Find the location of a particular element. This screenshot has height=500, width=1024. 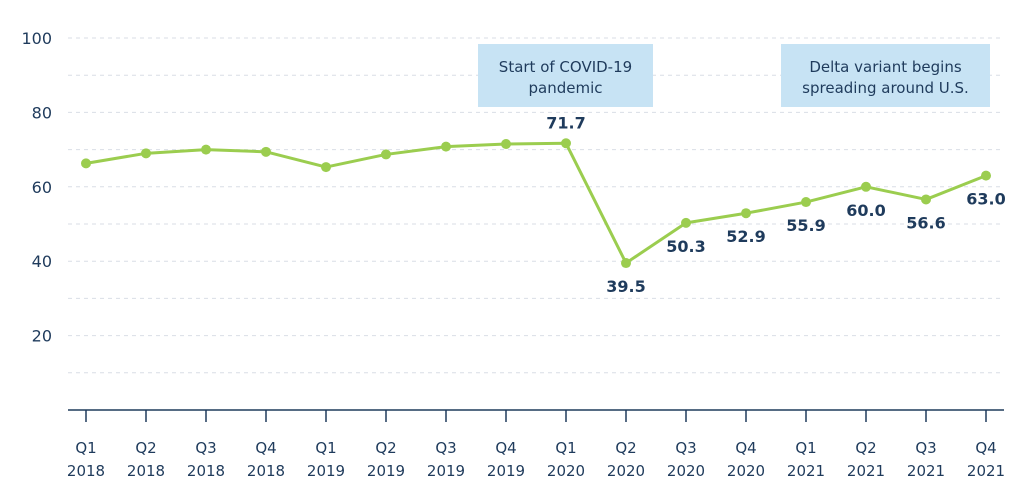

y-tick-label: 100 is located at coordinates (36, 38).